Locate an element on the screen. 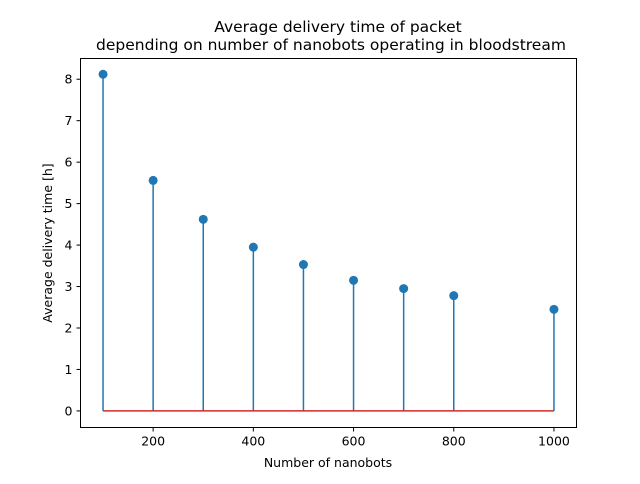 The image size is (640, 484). x-tick-label: 200 is located at coordinates (153, 441).